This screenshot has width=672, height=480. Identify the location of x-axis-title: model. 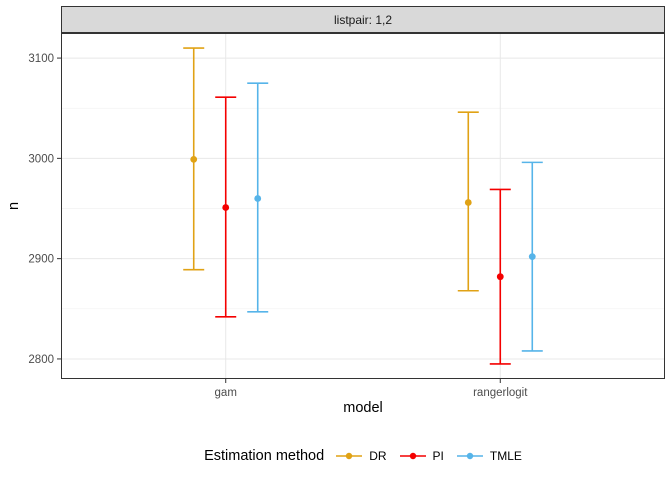
(363, 408).